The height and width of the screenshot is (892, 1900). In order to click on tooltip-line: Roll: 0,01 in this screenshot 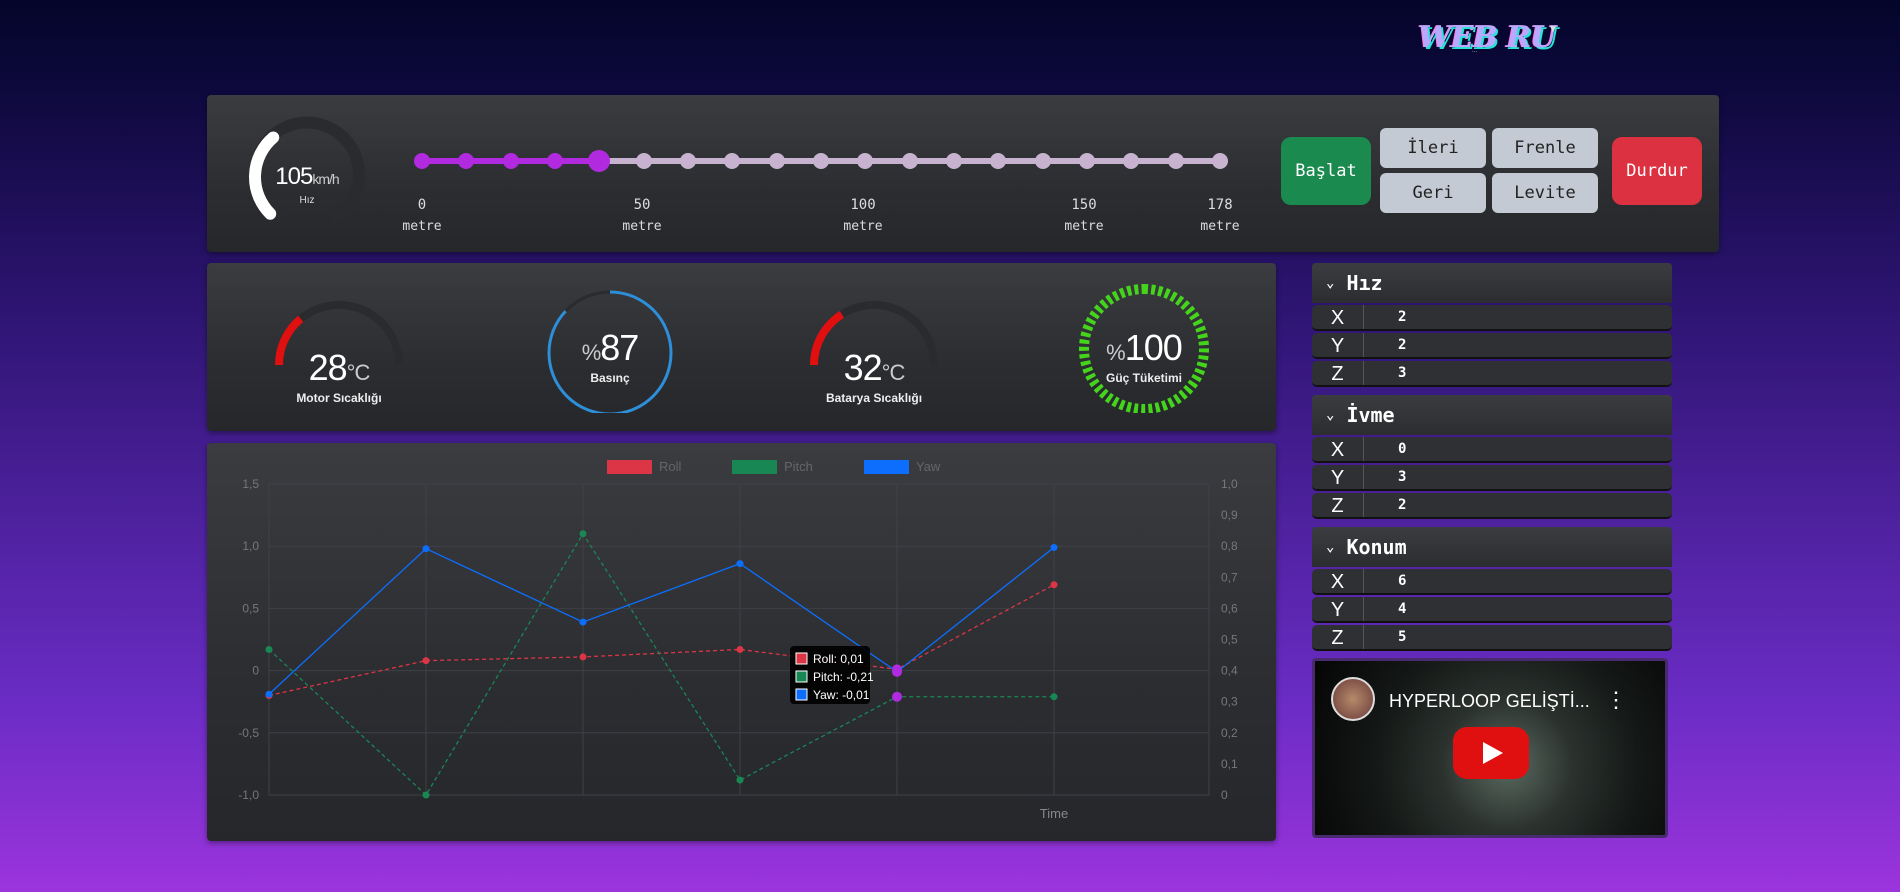, I will do `click(838, 659)`.